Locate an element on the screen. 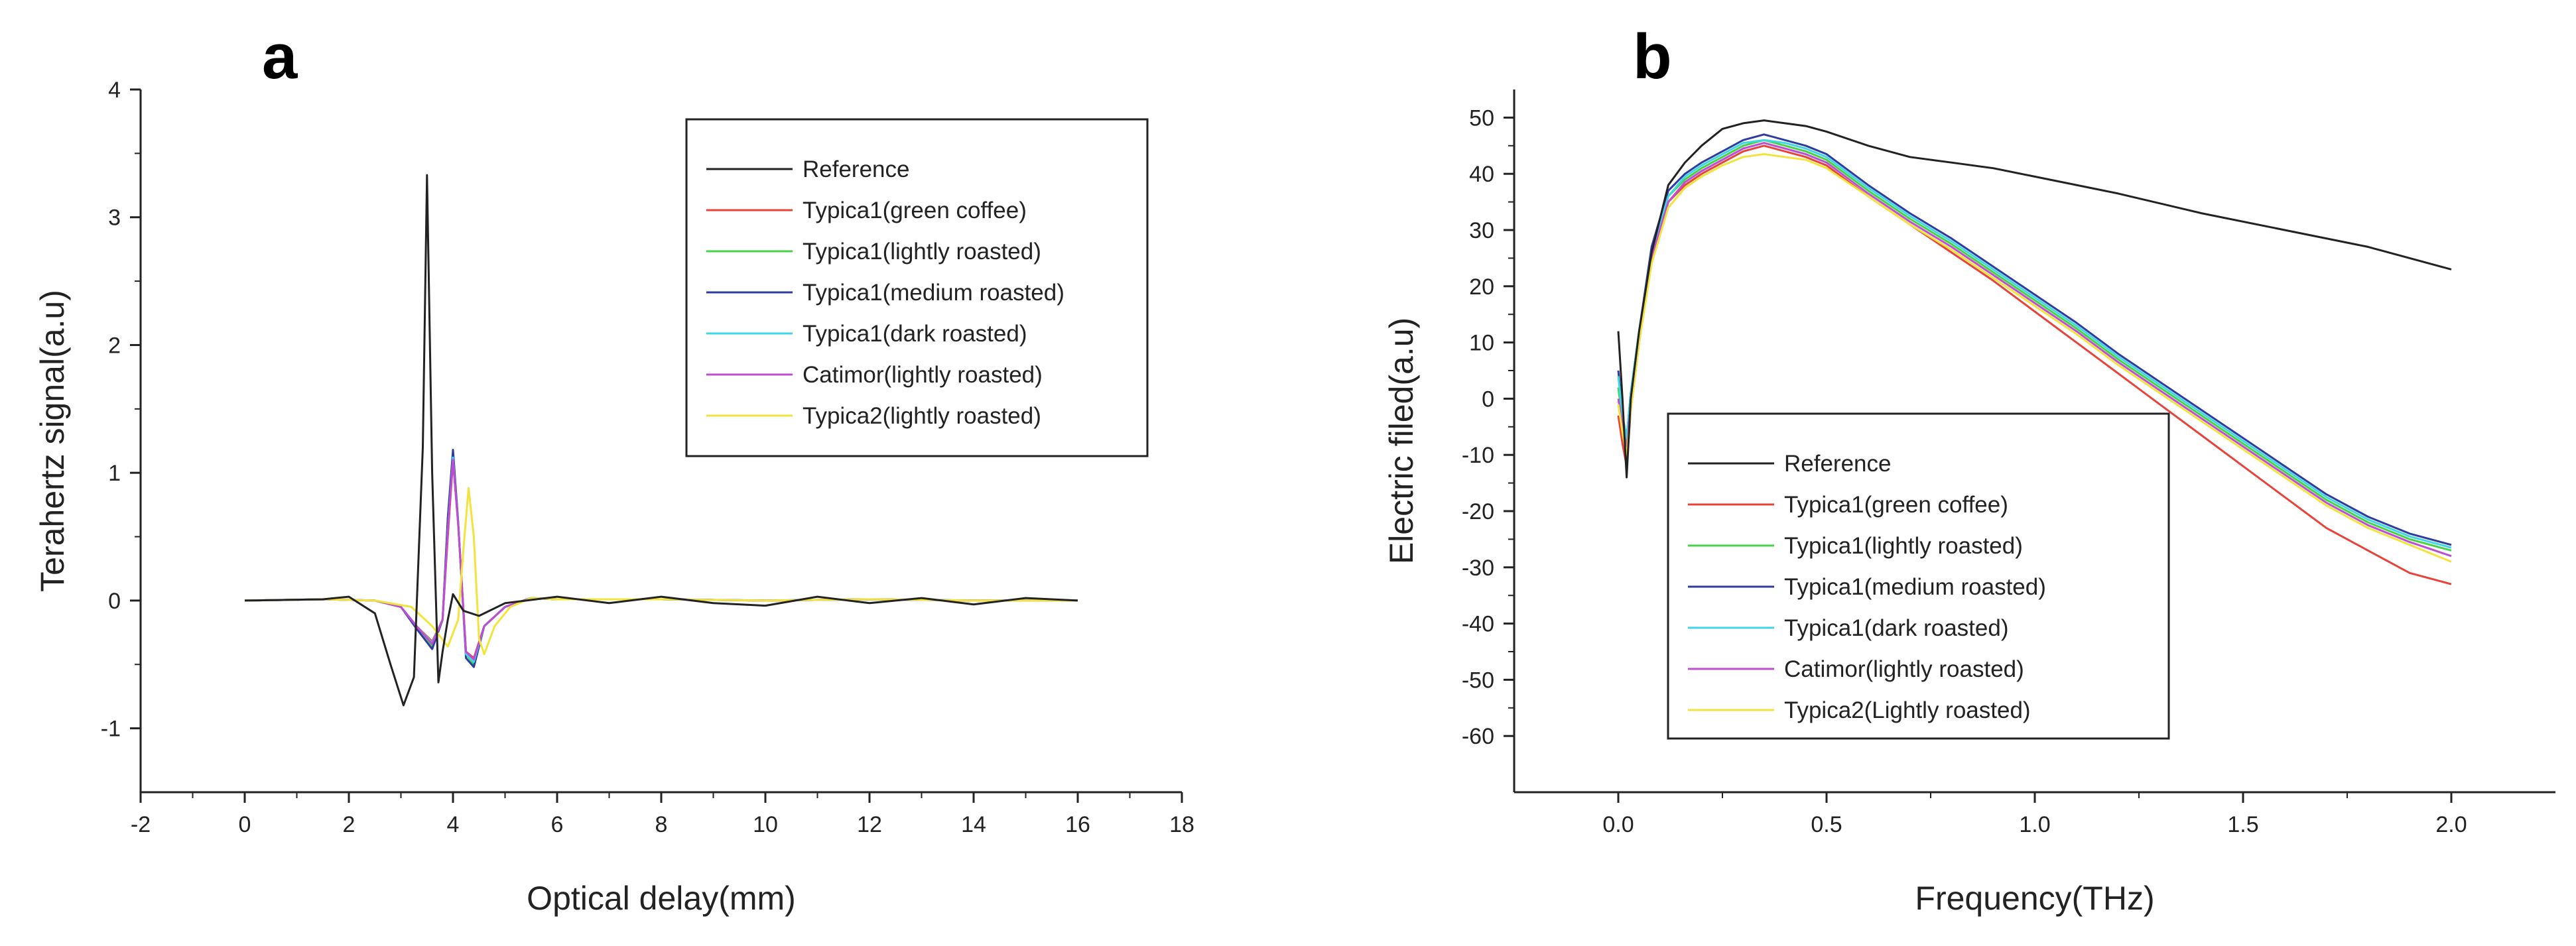  y-tick-label-b: 40 is located at coordinates (1482, 175).